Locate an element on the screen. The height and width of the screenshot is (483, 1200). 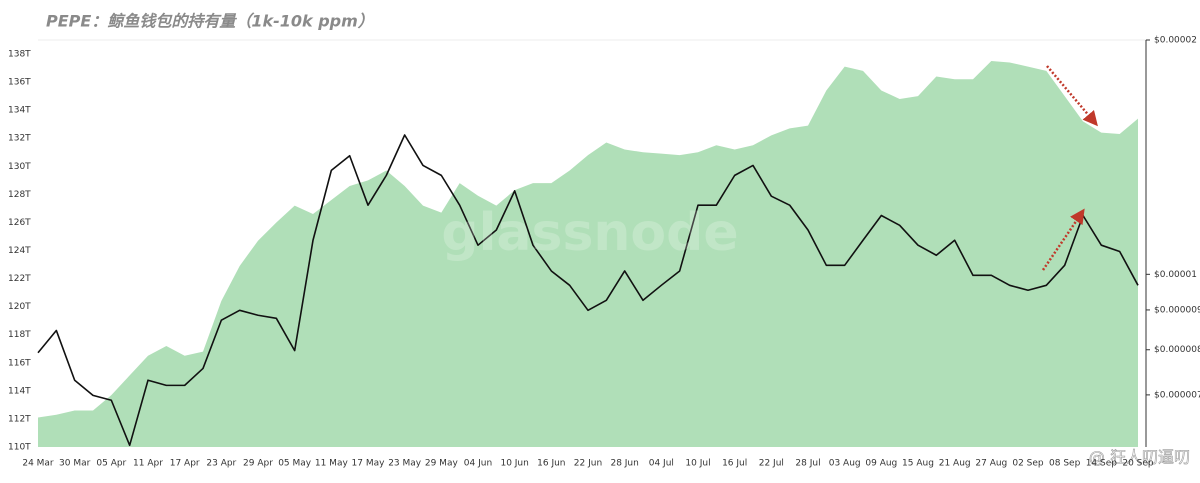
chart-title: PEPE：鲸鱼钱包的持有量（1k-10k ppm） is located at coordinates (210, 21).